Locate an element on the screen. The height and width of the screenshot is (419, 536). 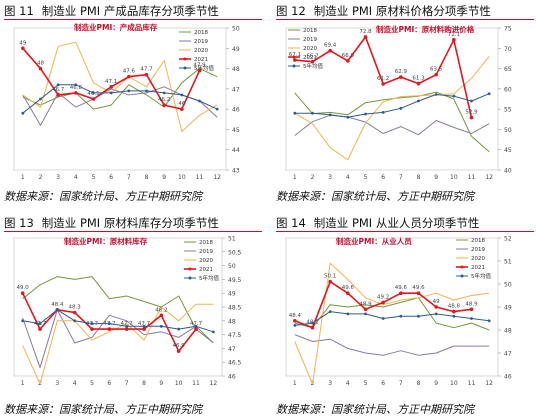
legend-label: 2018 is located at coordinates (206, 243).